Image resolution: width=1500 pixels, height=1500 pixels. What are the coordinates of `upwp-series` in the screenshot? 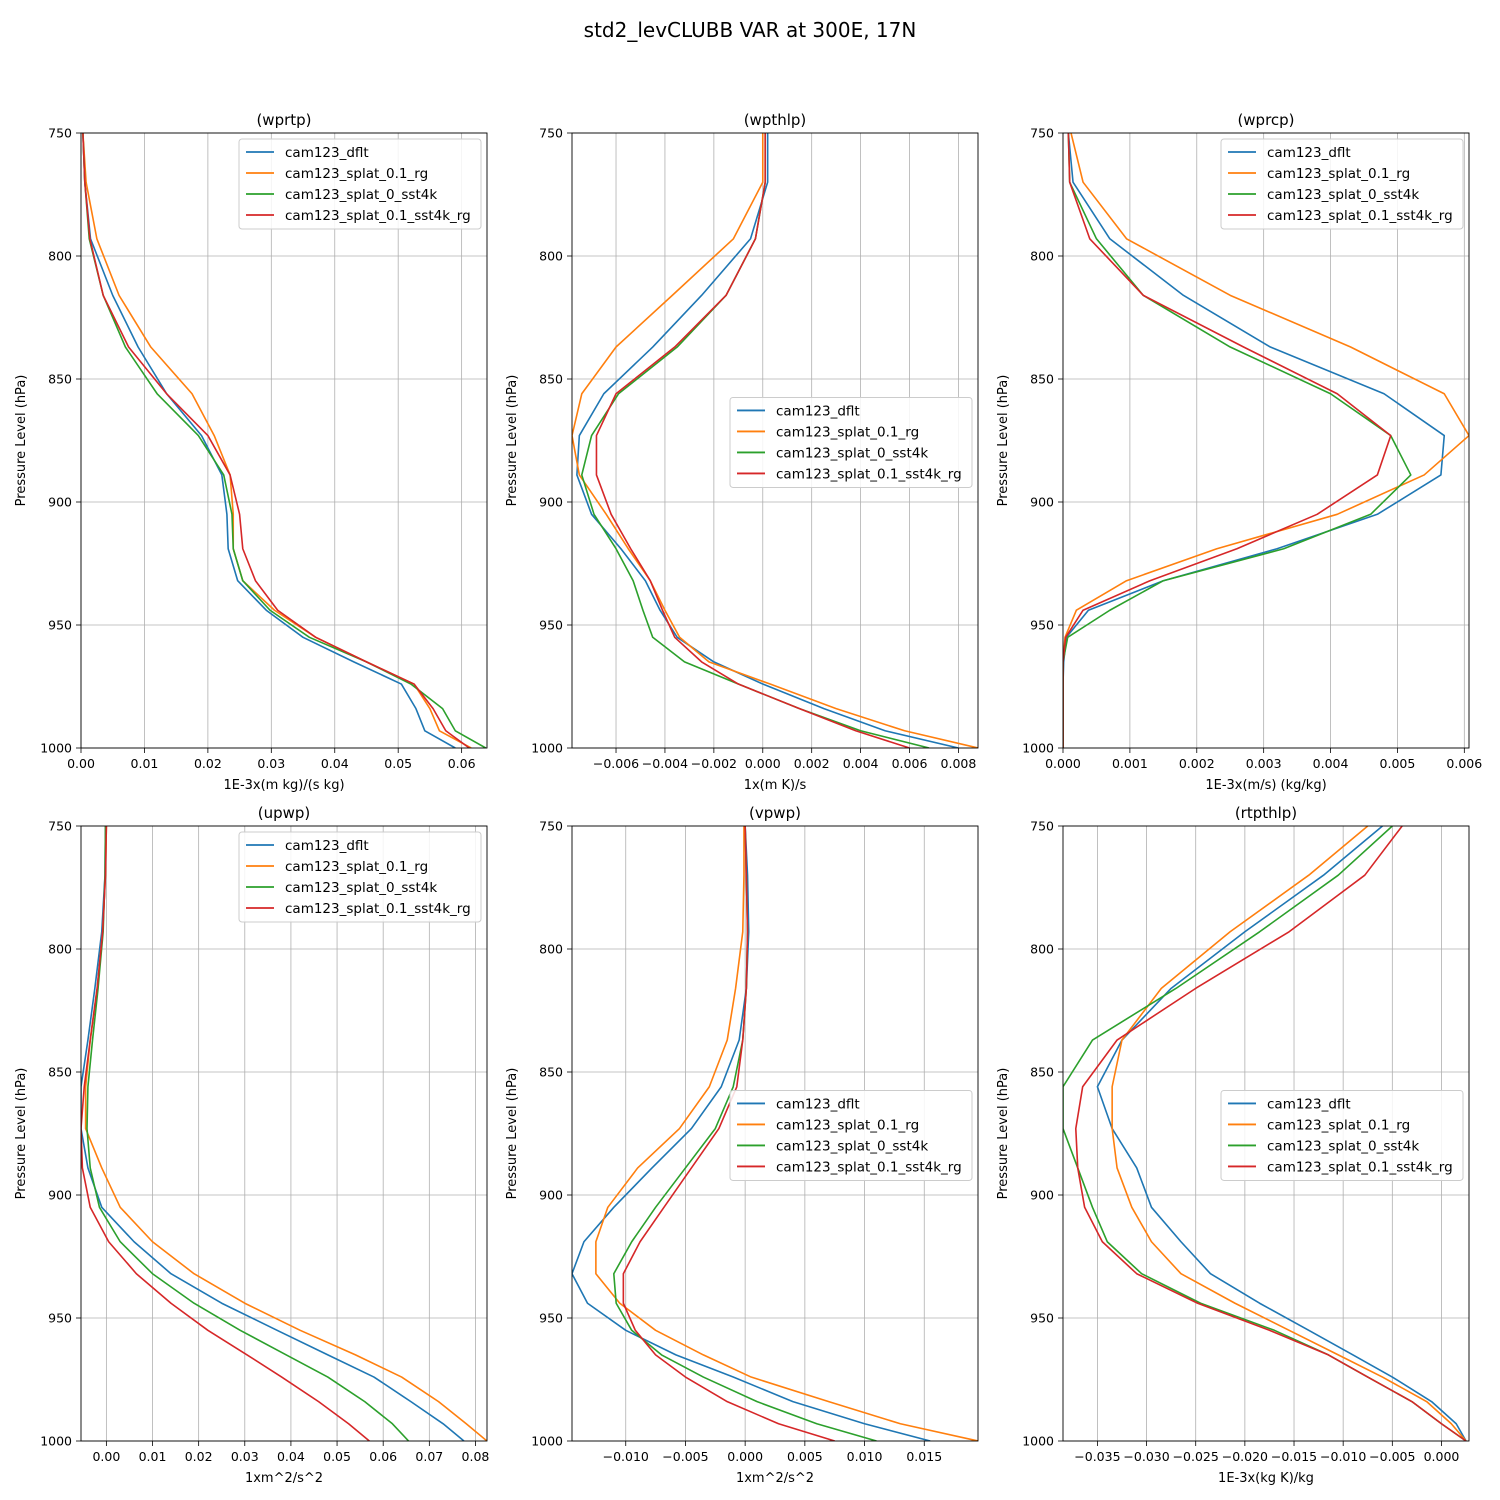 It's located at (284, 1133).